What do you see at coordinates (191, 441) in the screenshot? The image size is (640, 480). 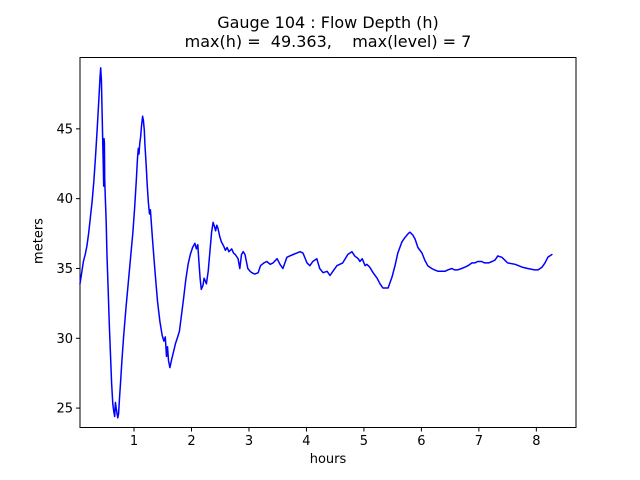 I see `x-tick-label: 2` at bounding box center [191, 441].